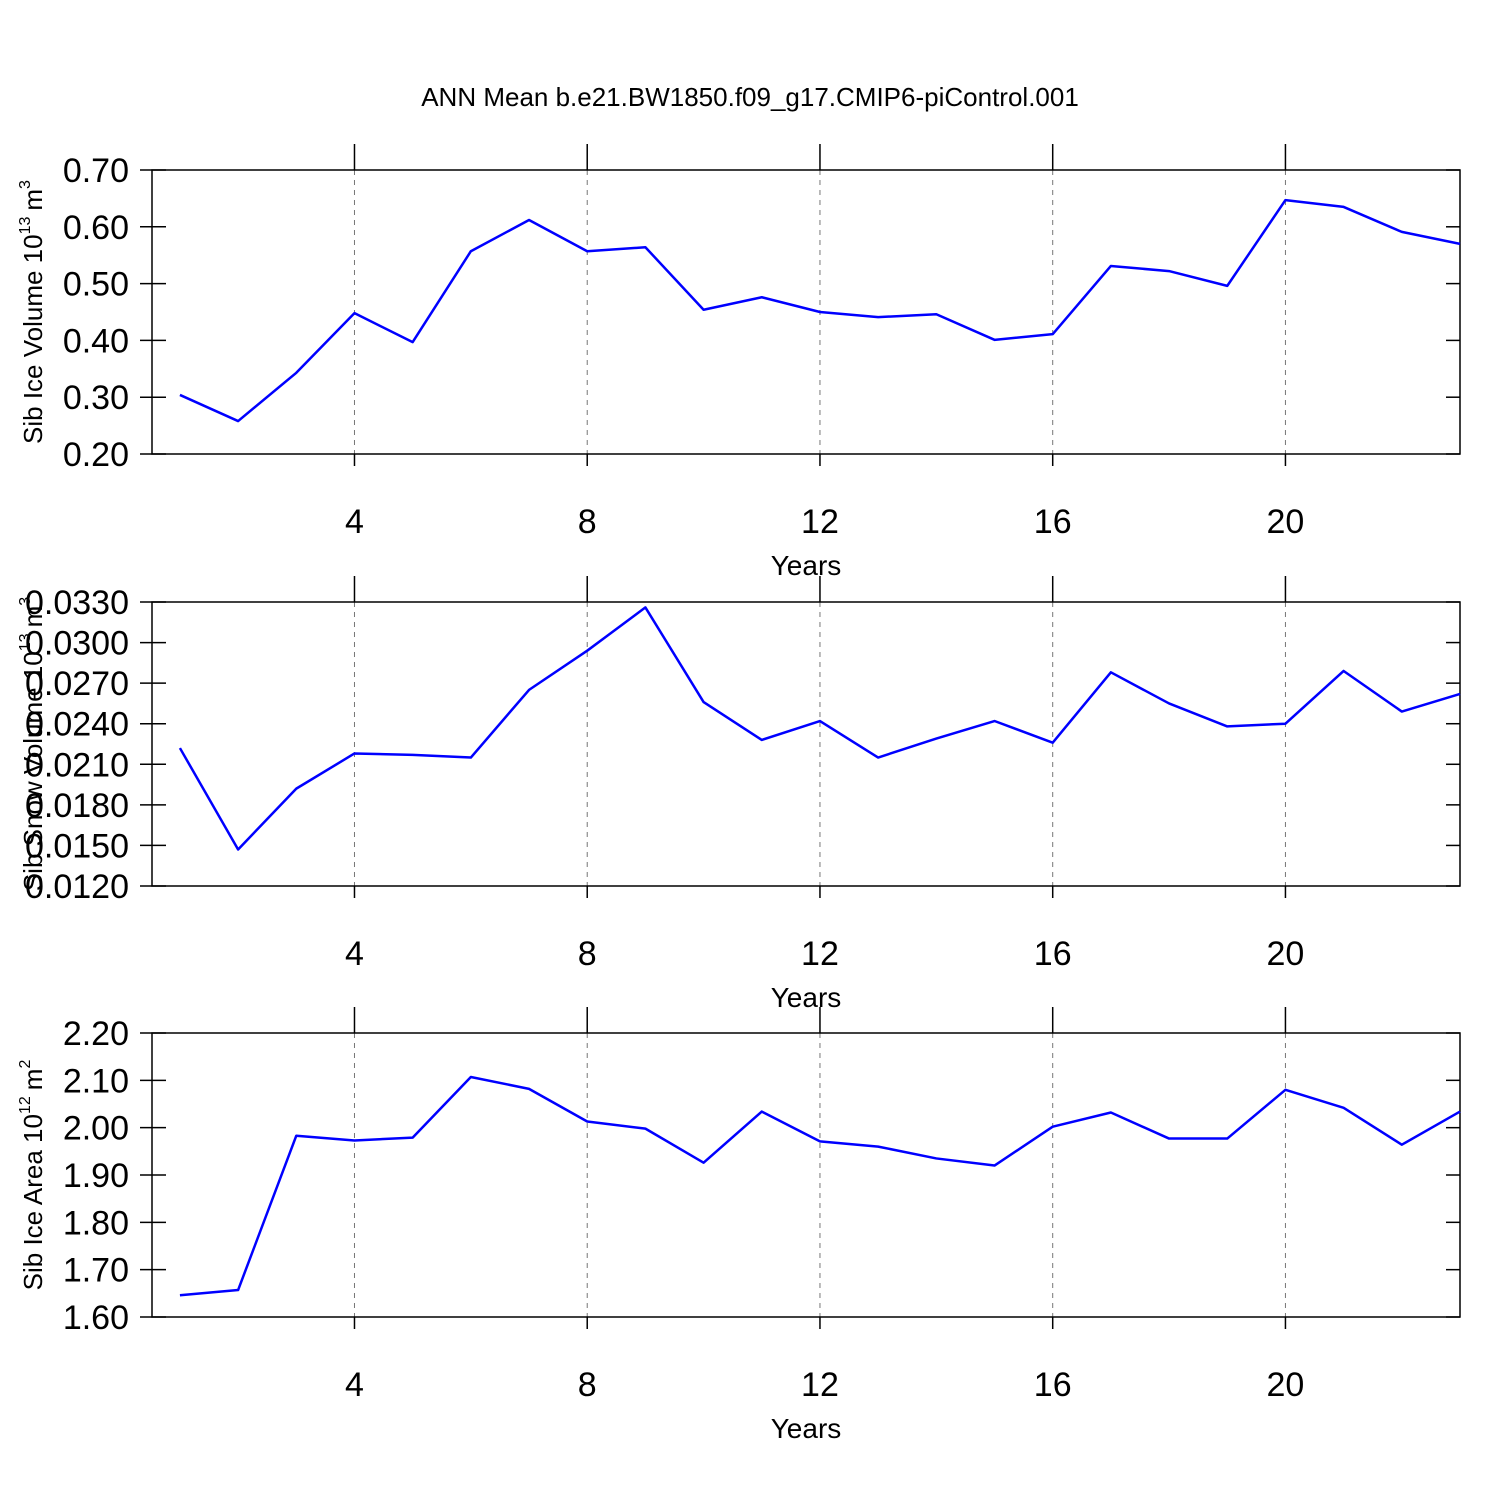 Image resolution: width=1500 pixels, height=1500 pixels. Describe the element at coordinates (96, 341) in the screenshot. I see `y-tick-label: 0.40` at that location.